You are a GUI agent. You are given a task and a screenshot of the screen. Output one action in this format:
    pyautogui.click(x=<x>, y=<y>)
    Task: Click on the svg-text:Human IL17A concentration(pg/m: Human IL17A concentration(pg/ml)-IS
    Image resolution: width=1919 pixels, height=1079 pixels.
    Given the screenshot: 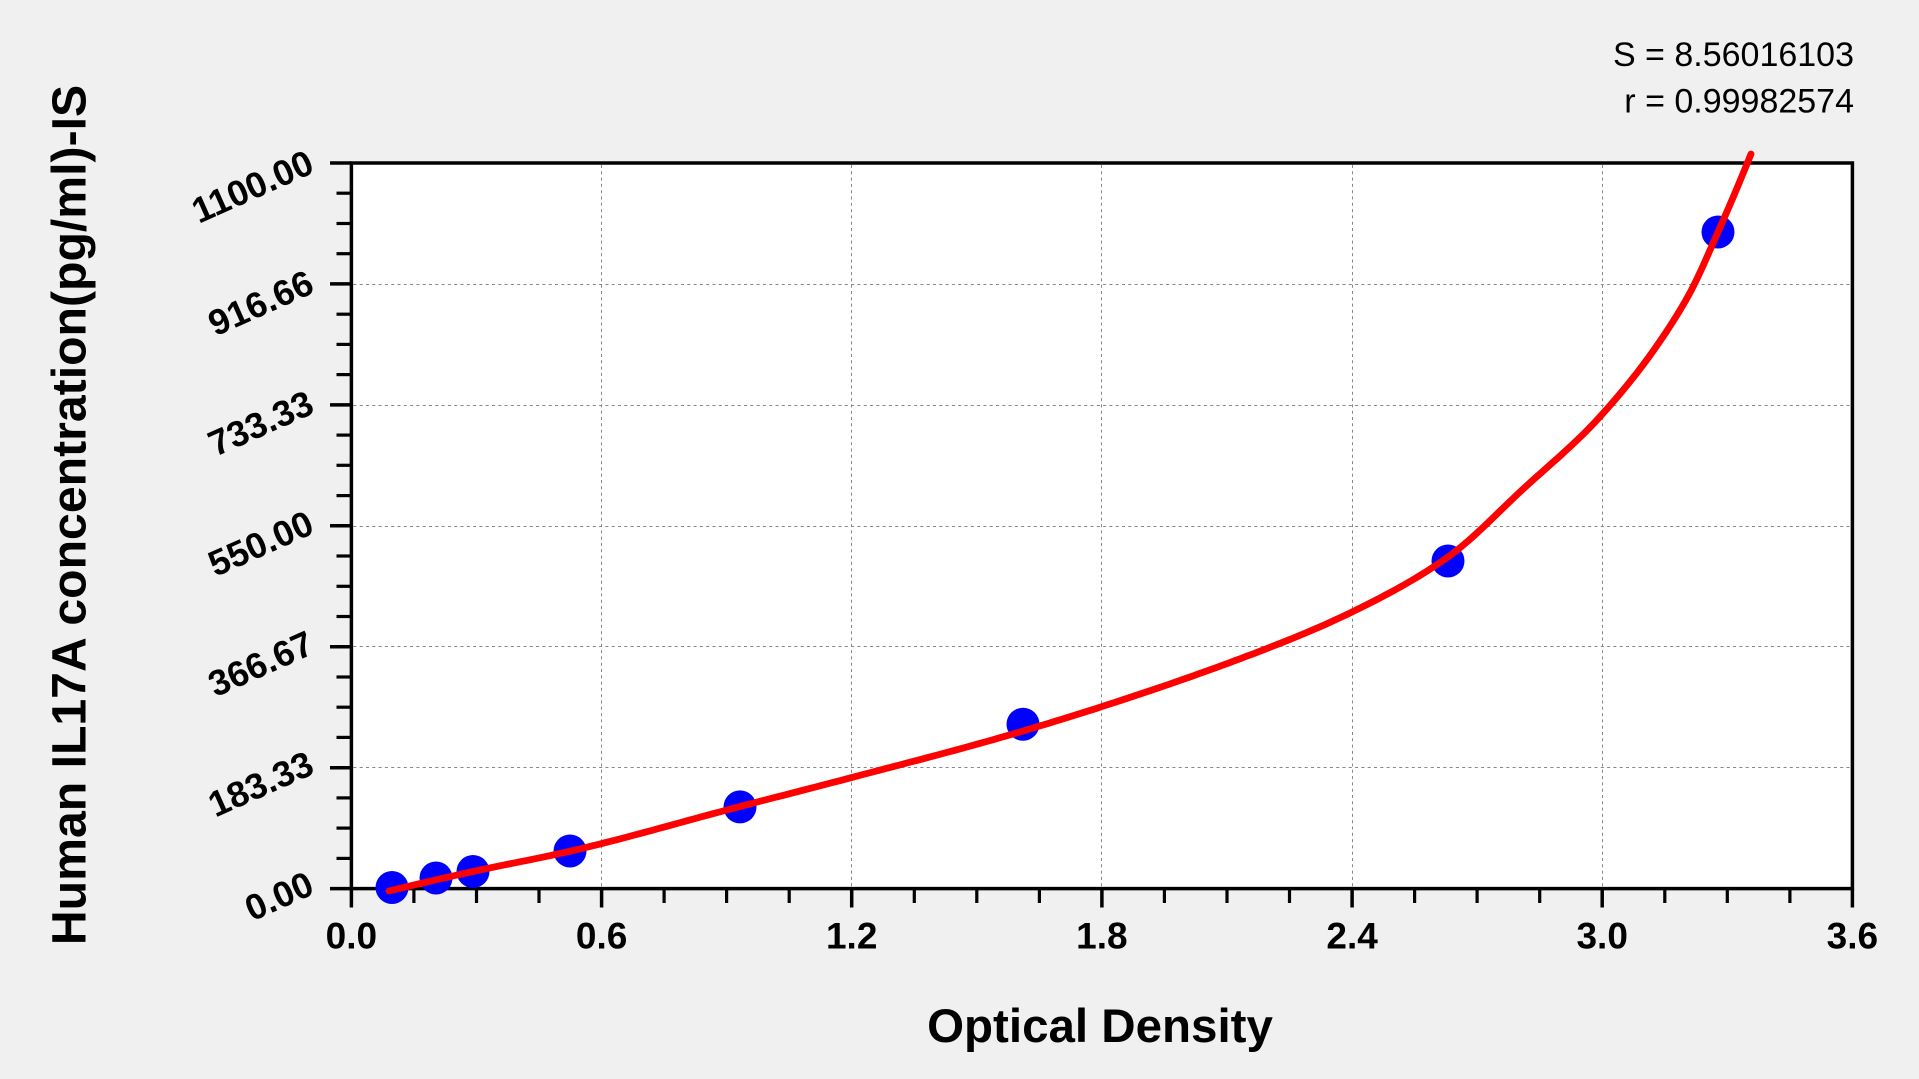 What is the action you would take?
    pyautogui.click(x=70, y=515)
    